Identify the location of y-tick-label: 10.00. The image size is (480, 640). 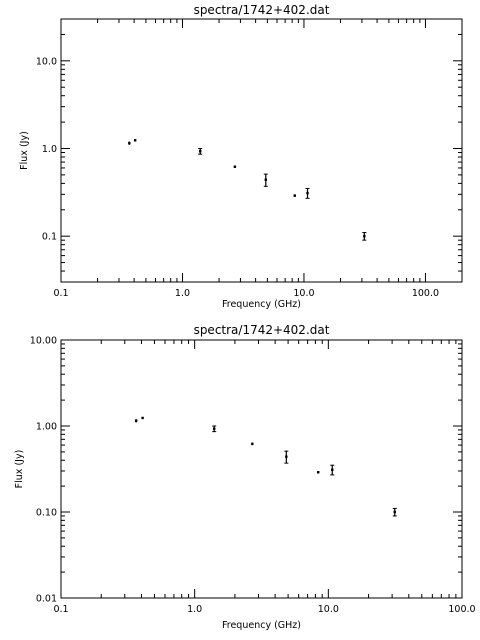
(43, 341).